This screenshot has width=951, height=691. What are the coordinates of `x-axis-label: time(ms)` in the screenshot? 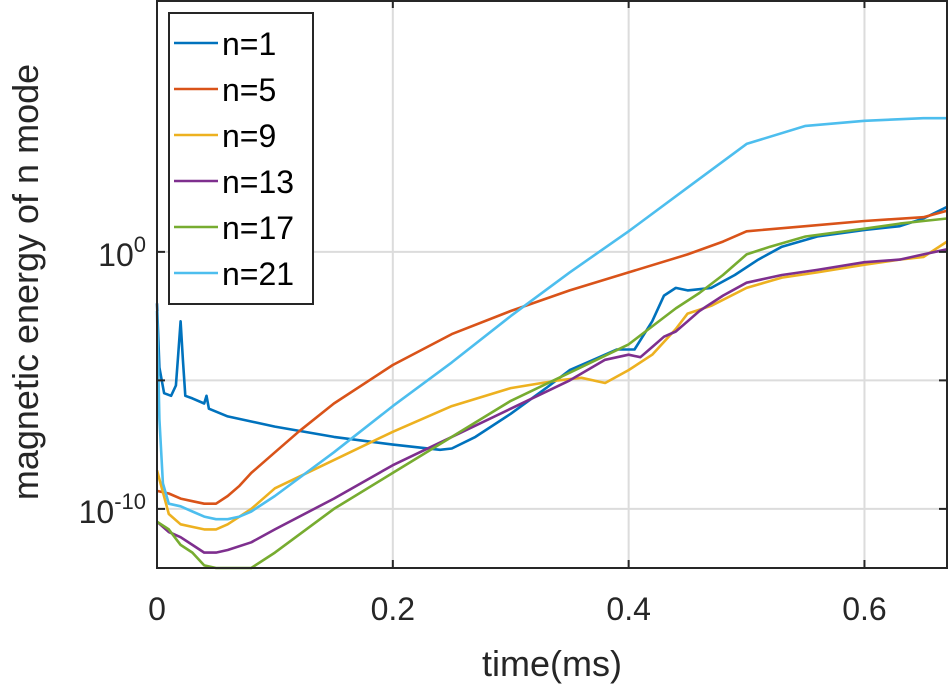 It's located at (552, 663).